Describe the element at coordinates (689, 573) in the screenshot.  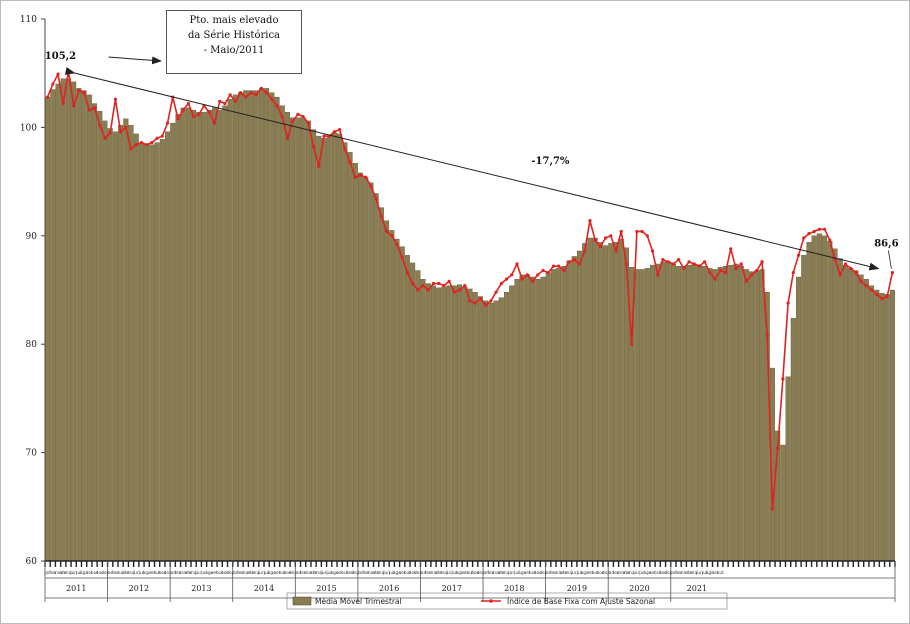
I see `month-tick-label: abr` at that location.